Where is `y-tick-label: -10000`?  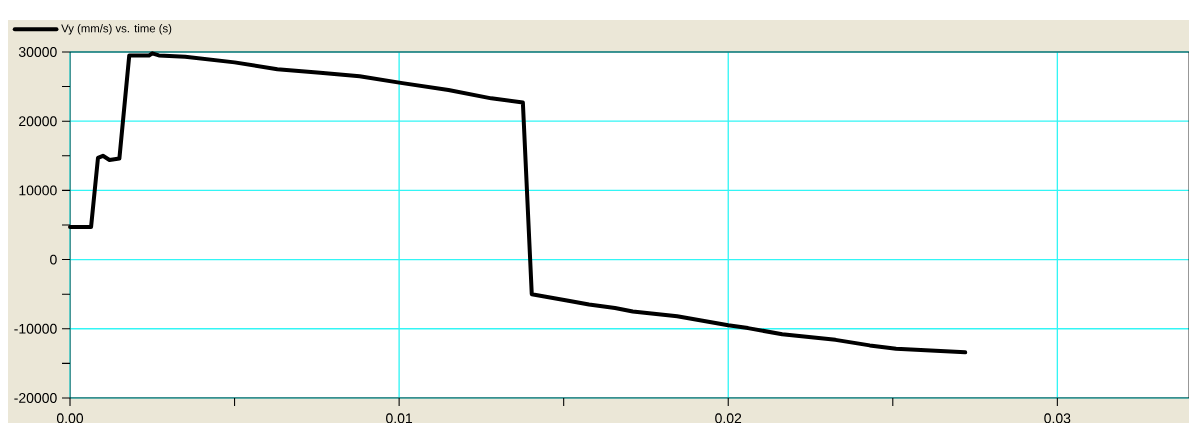 y-tick-label: -10000 is located at coordinates (35, 328).